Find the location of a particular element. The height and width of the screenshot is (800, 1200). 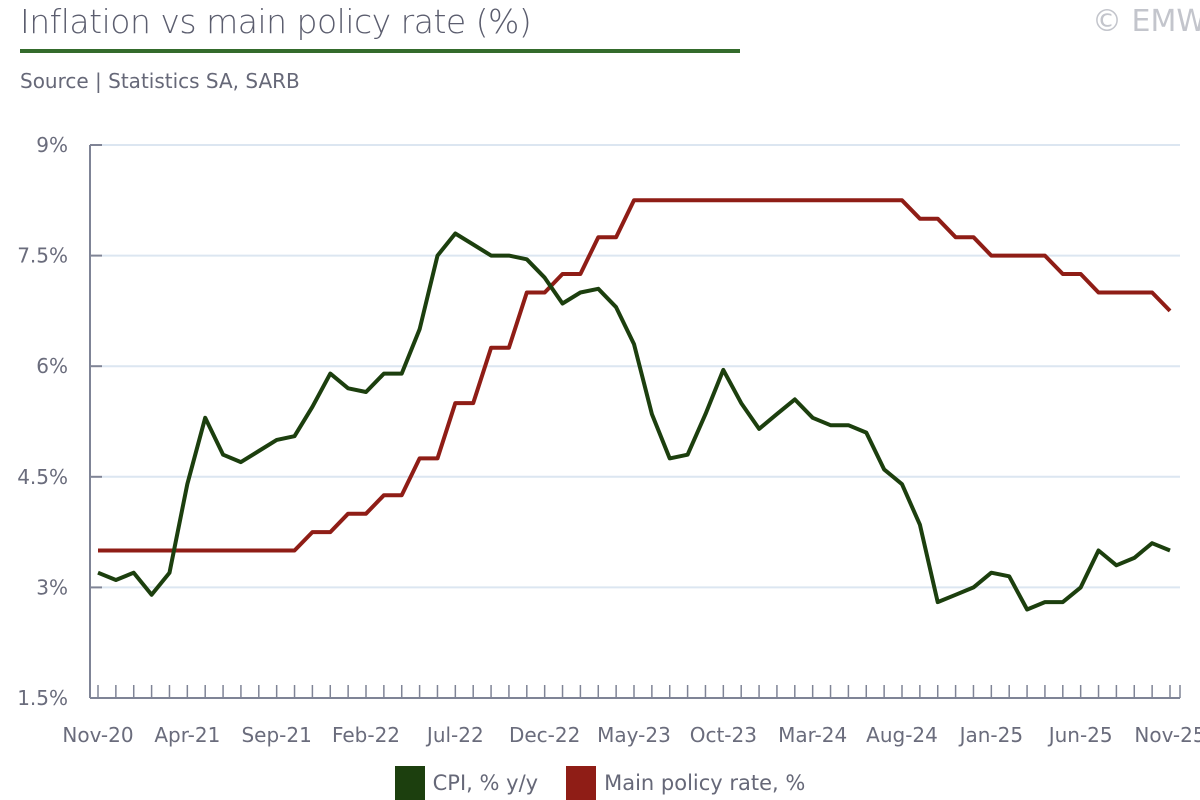

x-tick-label: Mar-24 is located at coordinates (812, 735).